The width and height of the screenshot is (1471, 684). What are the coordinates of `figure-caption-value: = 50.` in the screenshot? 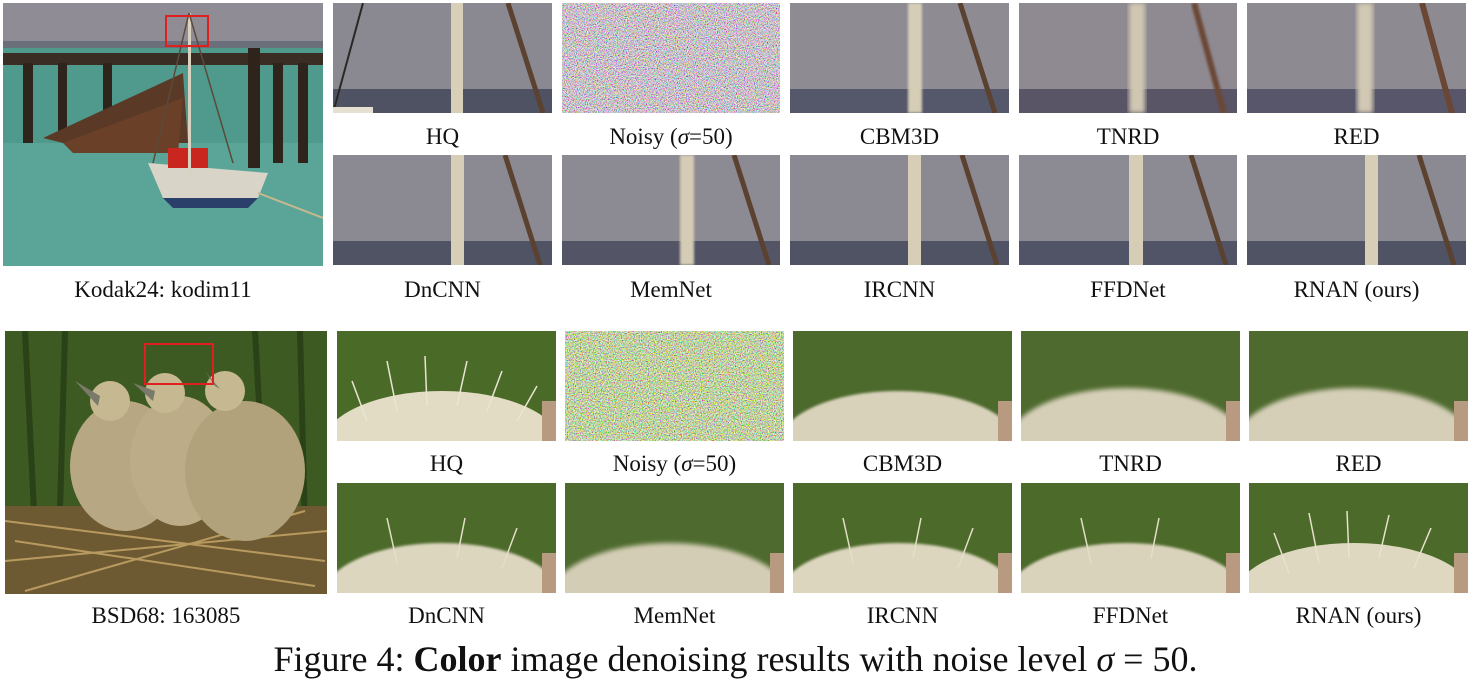 It's located at (1156, 659).